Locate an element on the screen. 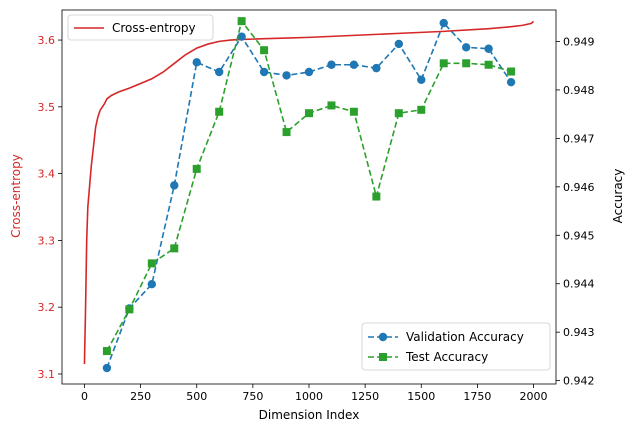 The image size is (636, 432). y-left-tick-label: 3.3 is located at coordinates (47, 240).